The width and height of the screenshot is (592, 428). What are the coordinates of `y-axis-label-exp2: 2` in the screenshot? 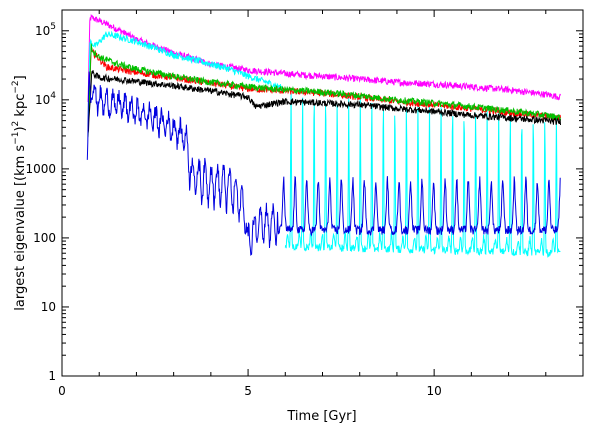 It's located at (16, 124).